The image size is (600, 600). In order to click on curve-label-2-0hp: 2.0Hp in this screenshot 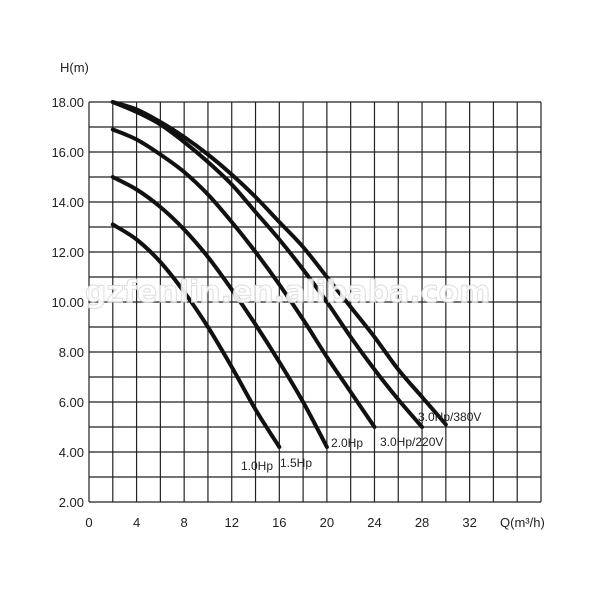, I will do `click(347, 443)`.